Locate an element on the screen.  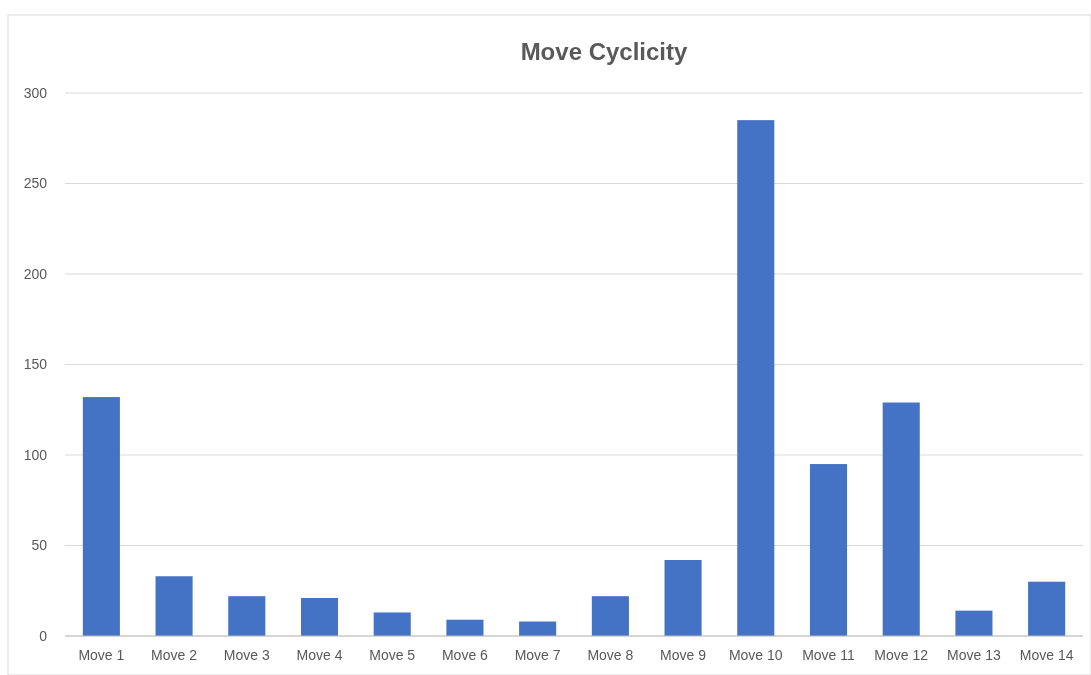
x-tick-label: Move 4 is located at coordinates (319, 655).